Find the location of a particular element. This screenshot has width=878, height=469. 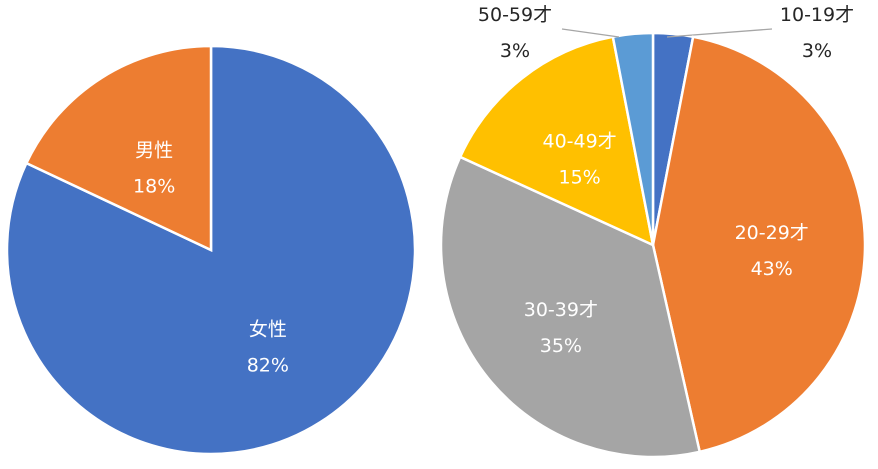

slice-category-label-0-0: 女性 is located at coordinates (268, 330).